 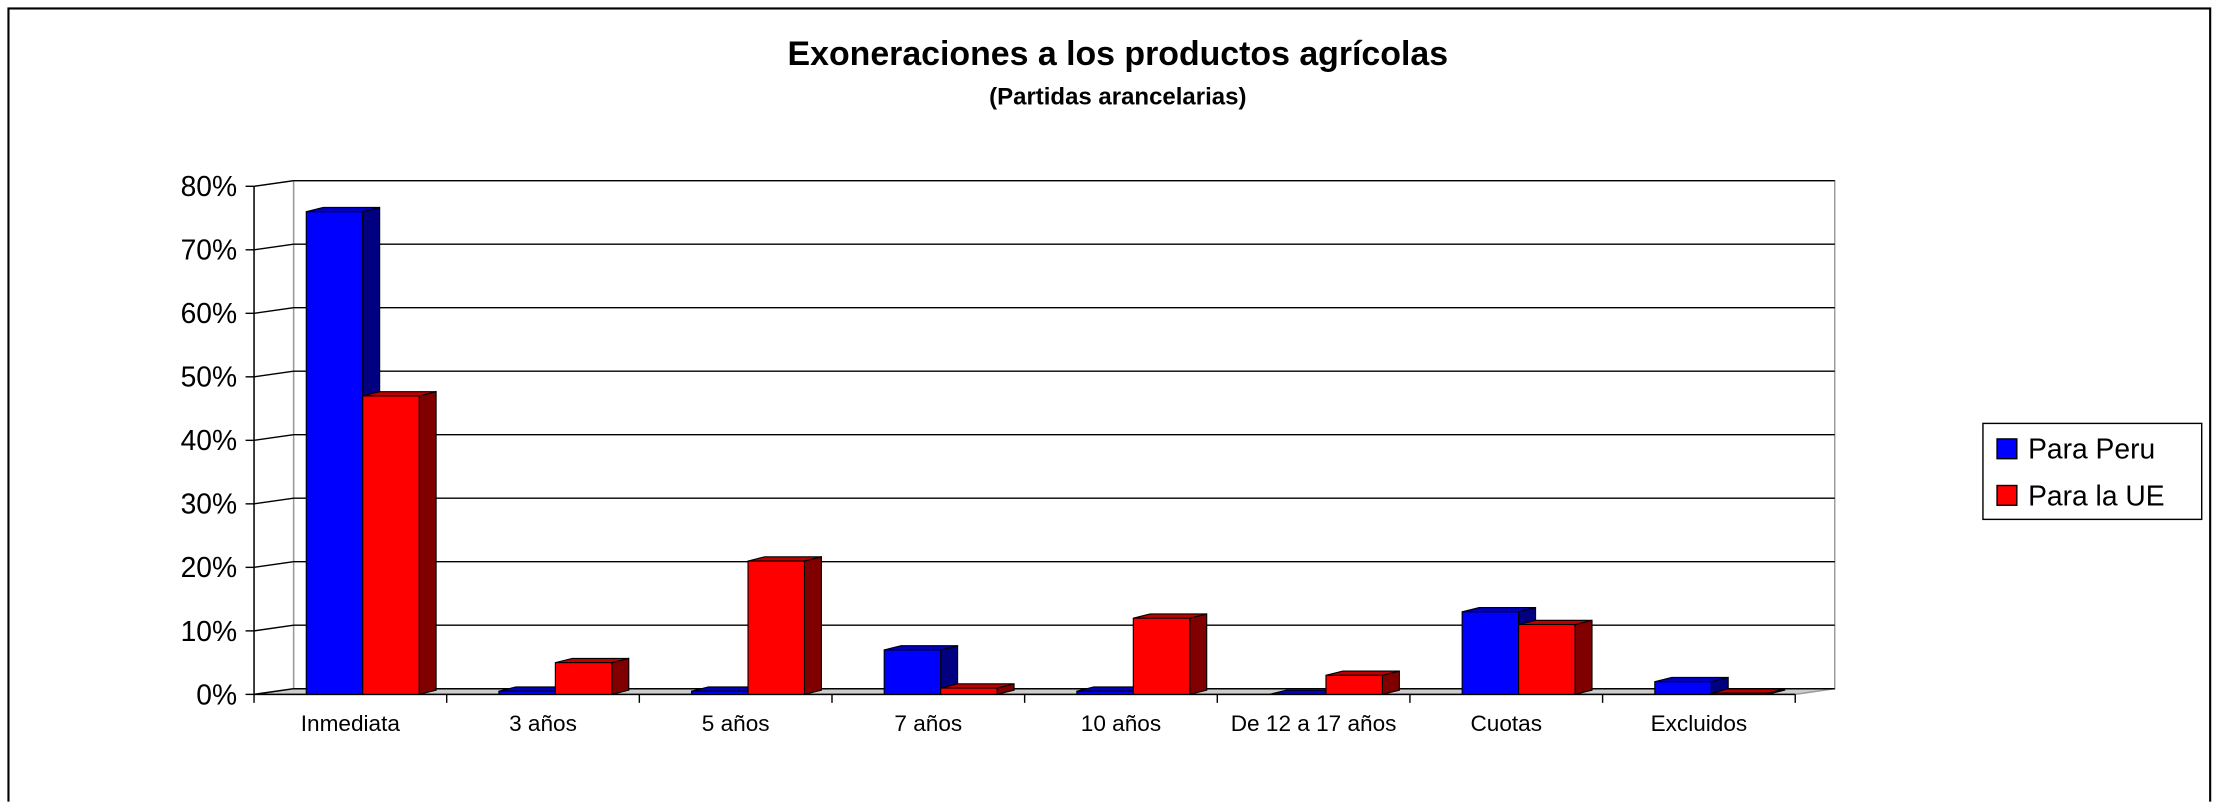 I want to click on x-tick-label: 5 años, so click(x=735, y=724).